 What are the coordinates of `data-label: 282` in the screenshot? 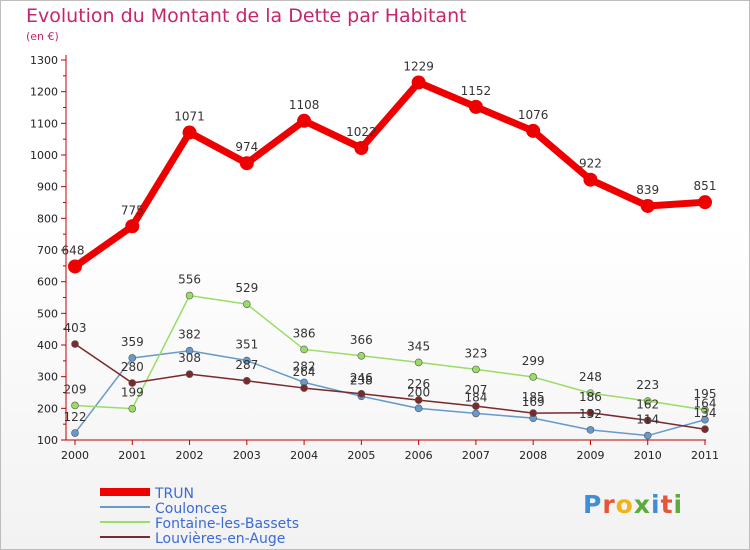 It's located at (304, 366).